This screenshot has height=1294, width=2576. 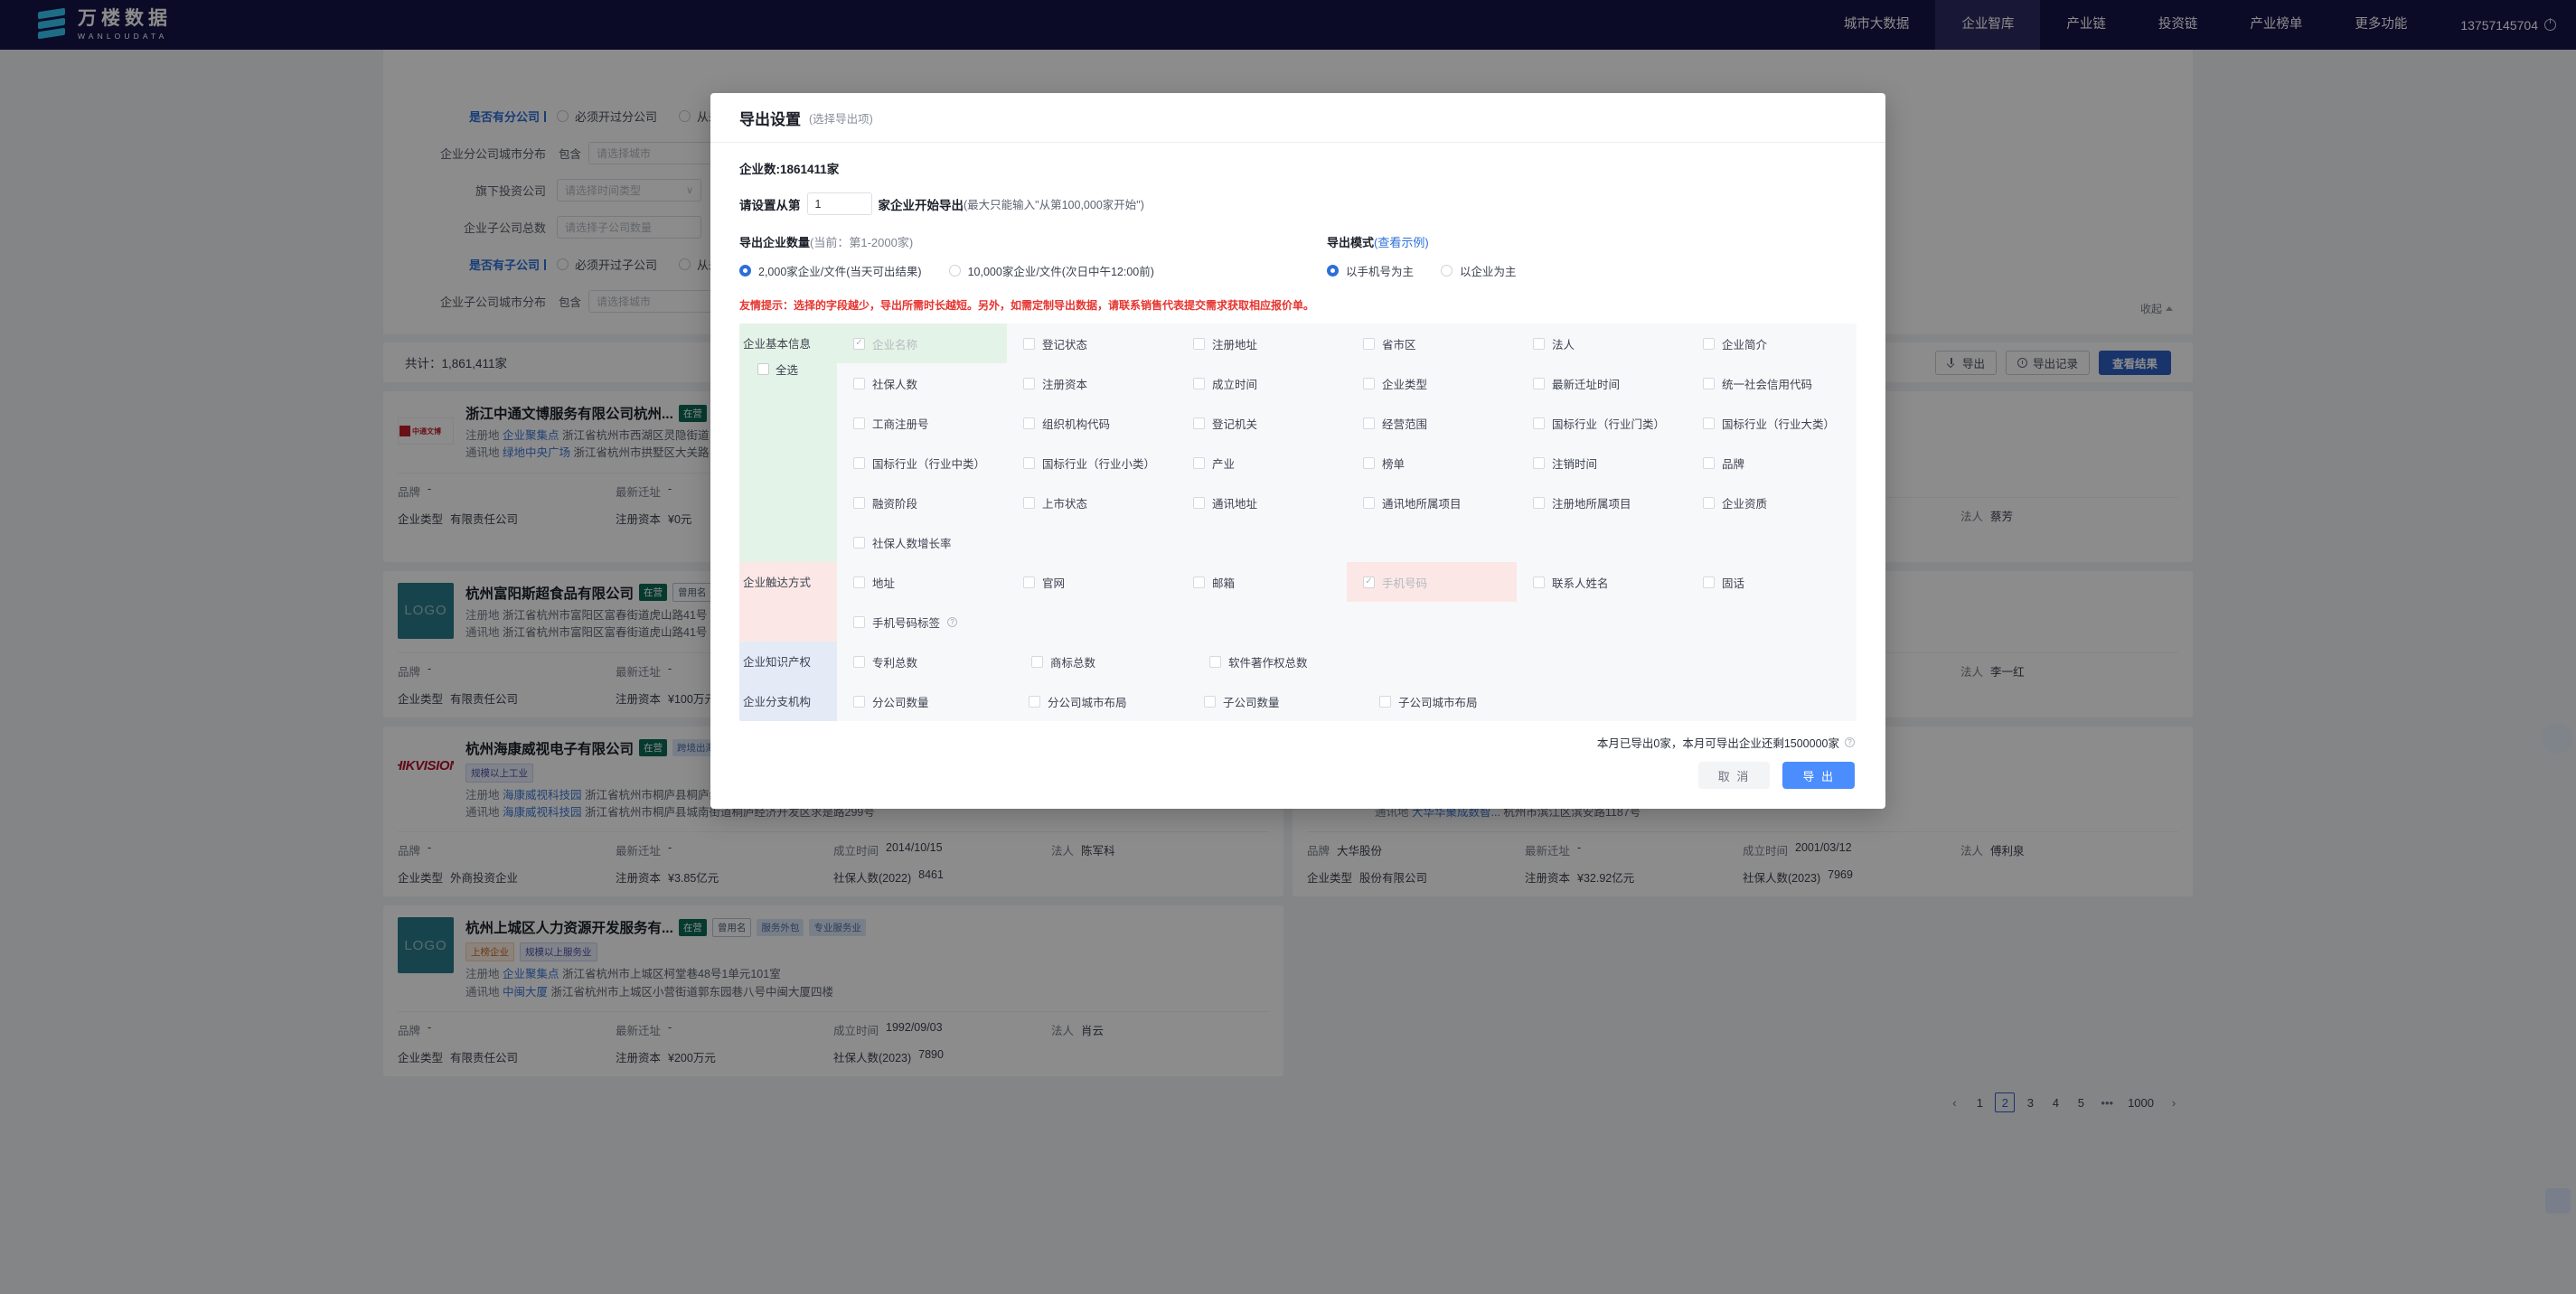 What do you see at coordinates (1602, 463) in the screenshot?
I see `field-checkbox-item: 注销时间` at bounding box center [1602, 463].